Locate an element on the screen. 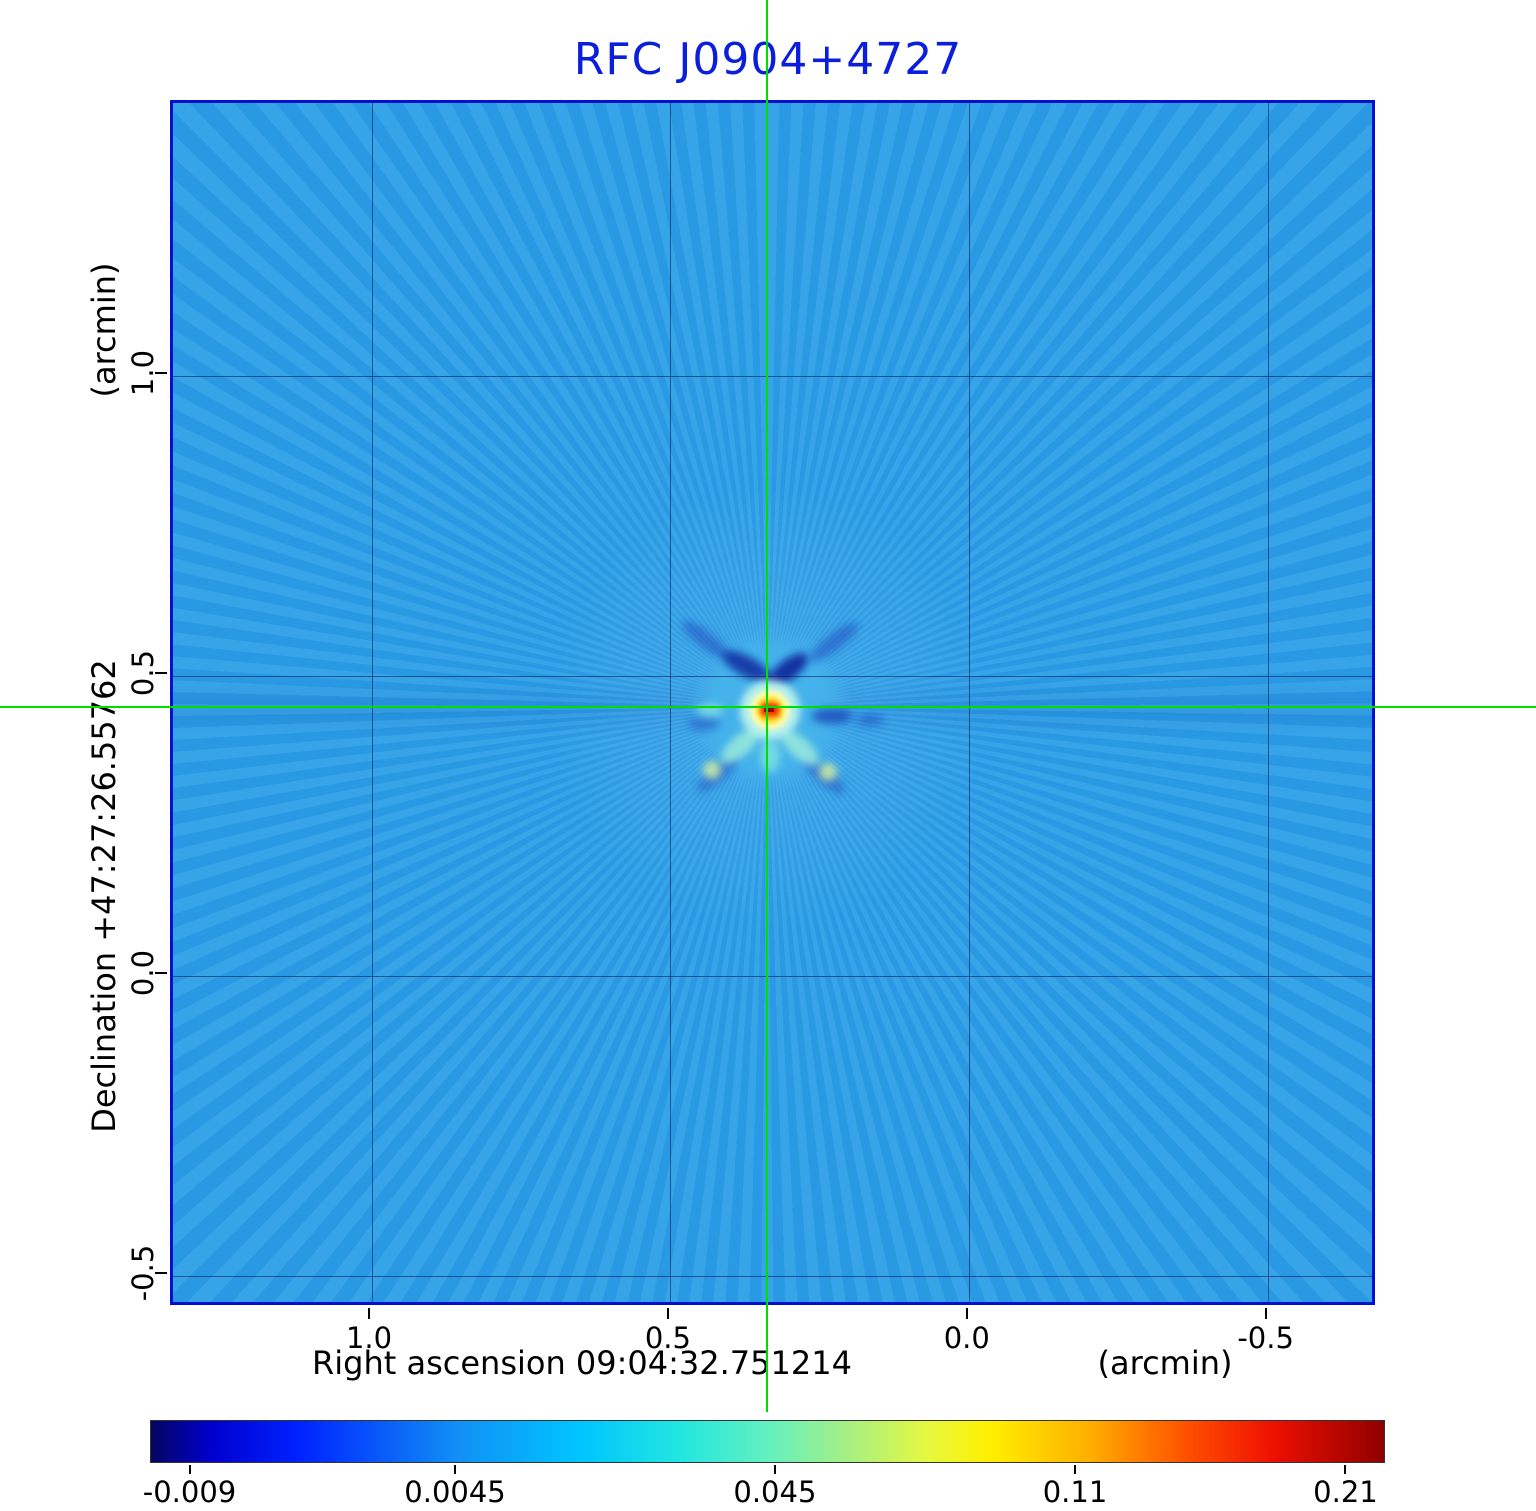 Image resolution: width=1536 pixels, height=1511 pixels. source-dark-sidelobes is located at coordinates (783, 707).